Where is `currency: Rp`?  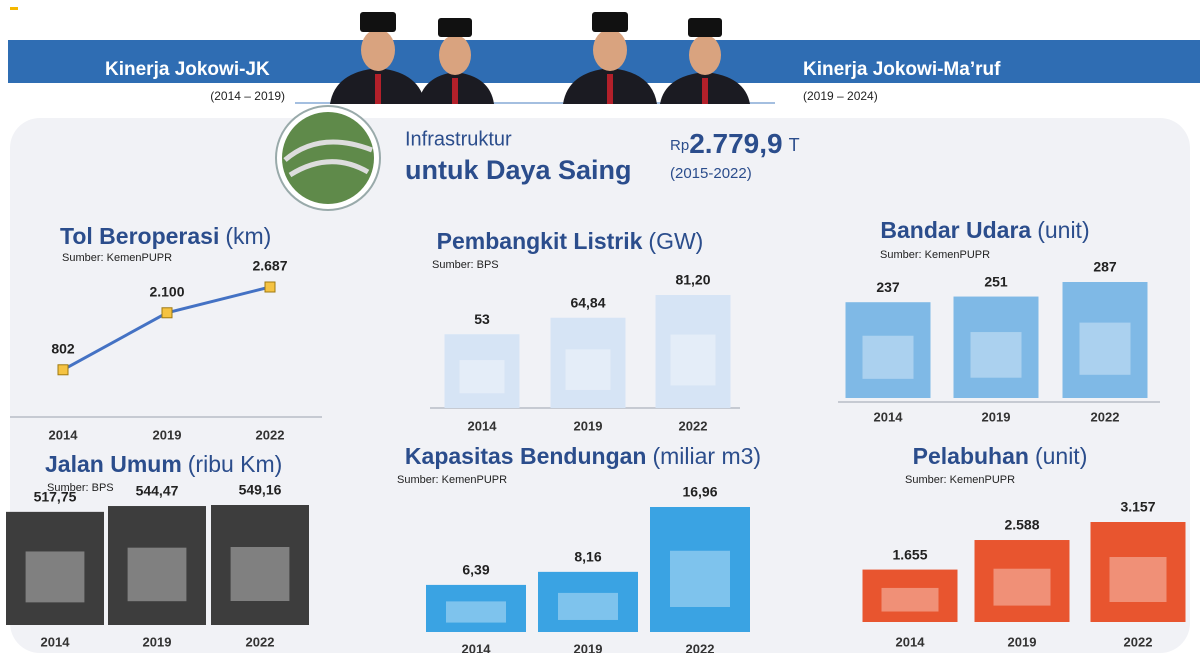 currency: Rp is located at coordinates (679, 145).